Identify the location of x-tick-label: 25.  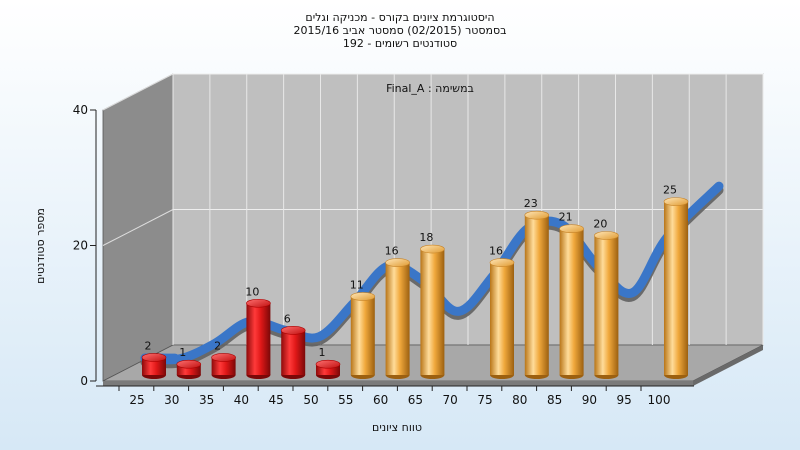
(136, 400).